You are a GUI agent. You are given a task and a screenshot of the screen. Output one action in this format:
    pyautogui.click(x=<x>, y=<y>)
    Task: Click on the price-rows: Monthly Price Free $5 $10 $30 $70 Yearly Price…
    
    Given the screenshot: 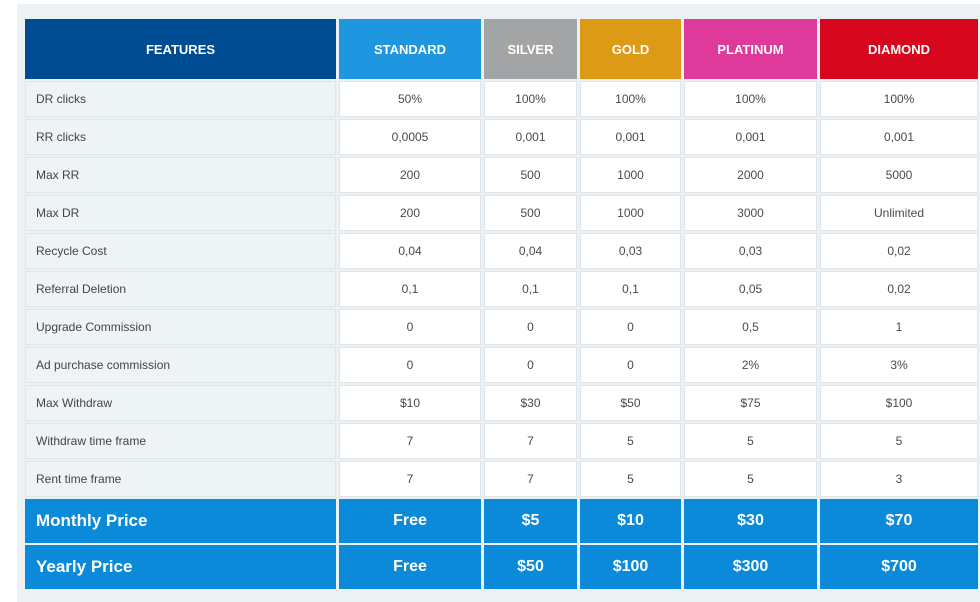 What is the action you would take?
    pyautogui.click(x=501, y=544)
    